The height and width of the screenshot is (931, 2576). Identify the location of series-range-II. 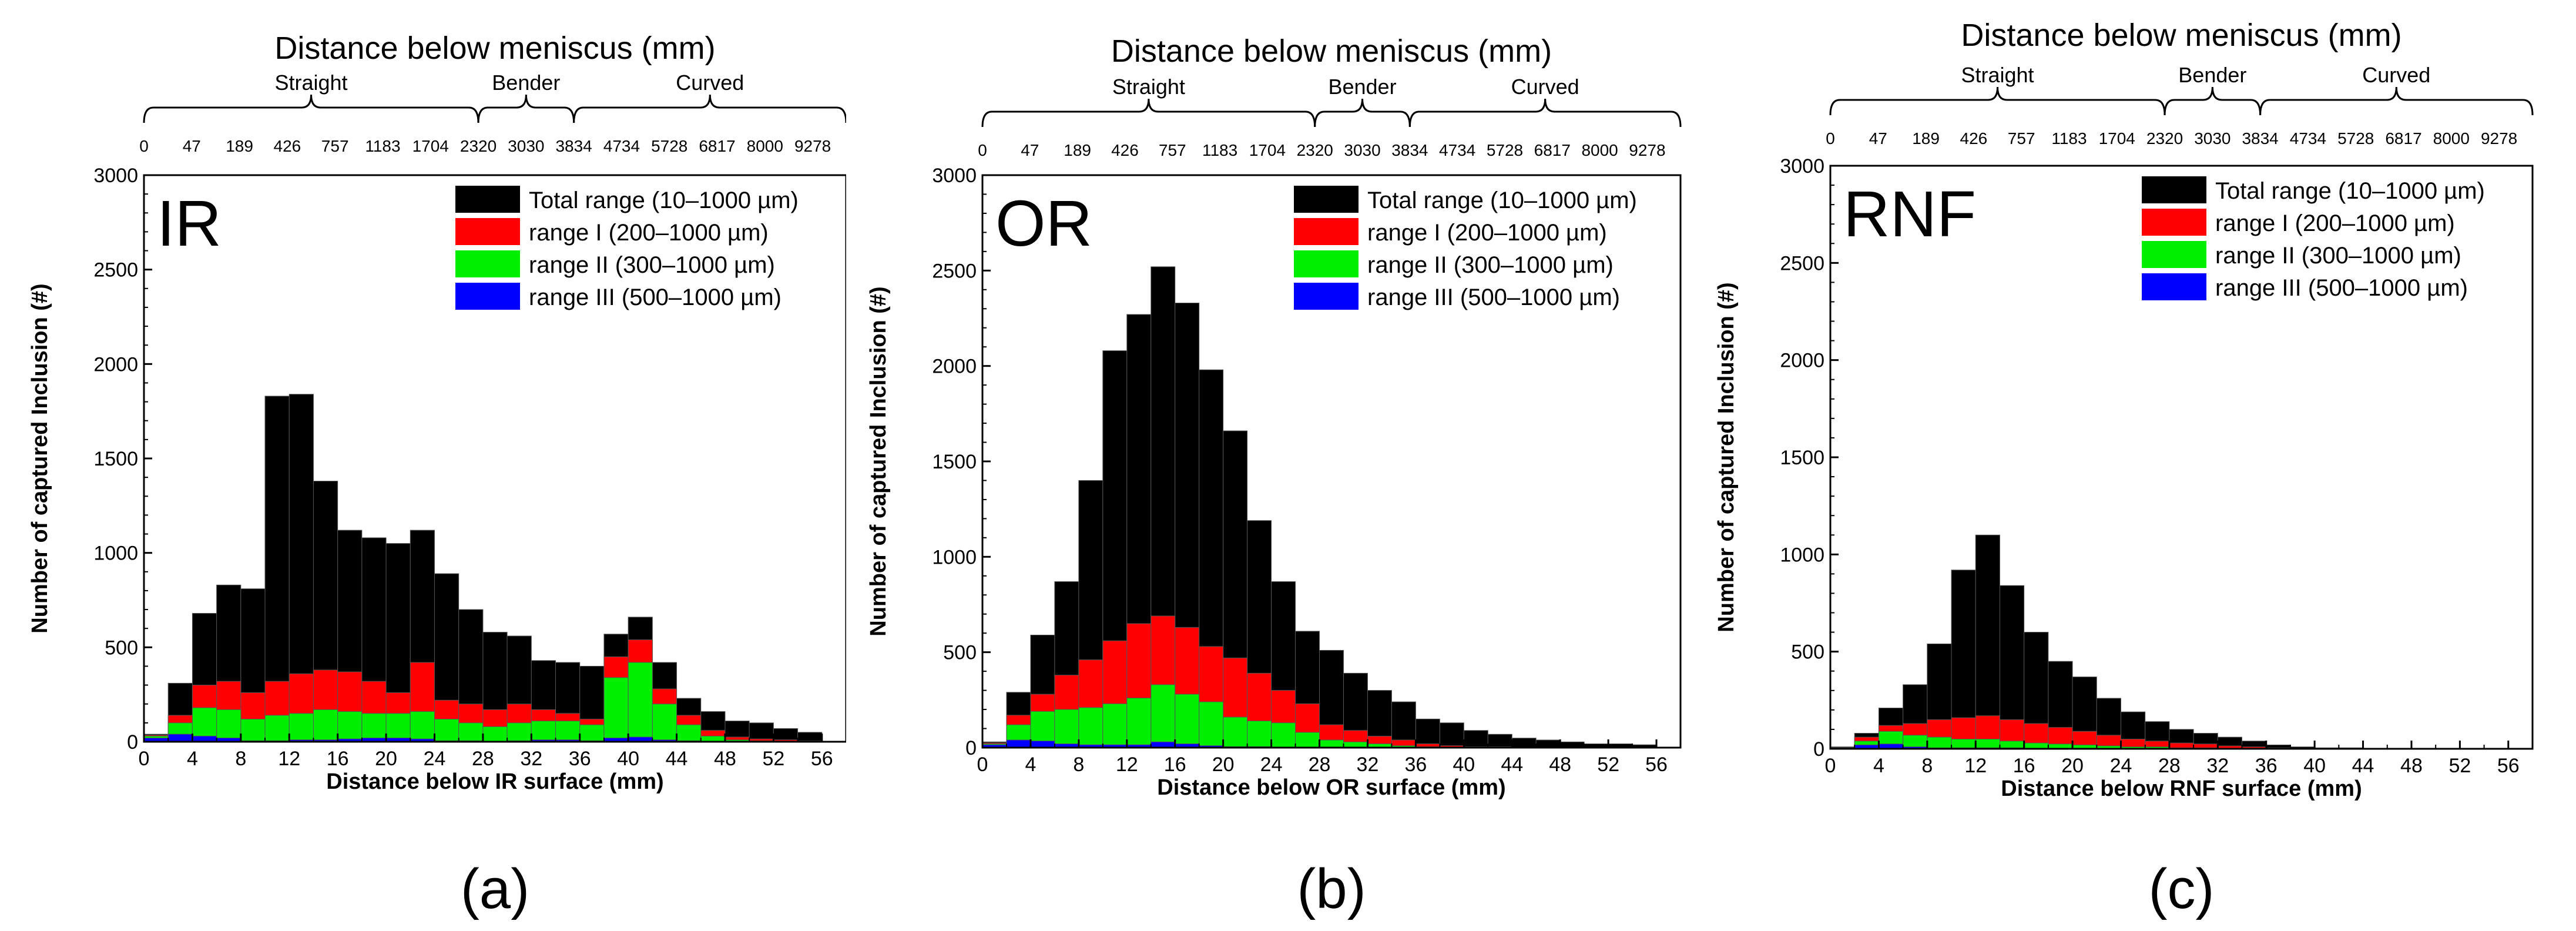
(1211, 716).